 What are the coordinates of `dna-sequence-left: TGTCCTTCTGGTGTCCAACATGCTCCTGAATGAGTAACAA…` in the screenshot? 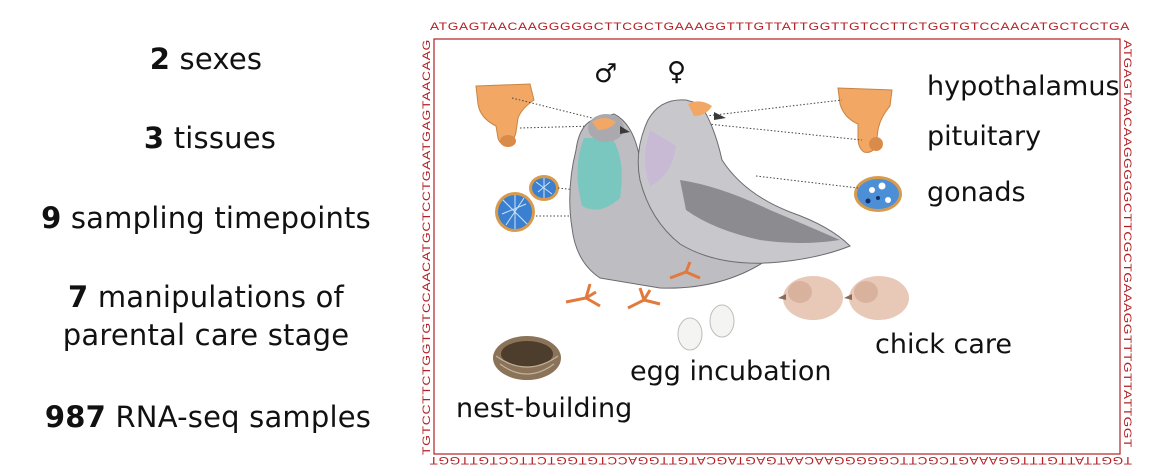 It's located at (427, 247).